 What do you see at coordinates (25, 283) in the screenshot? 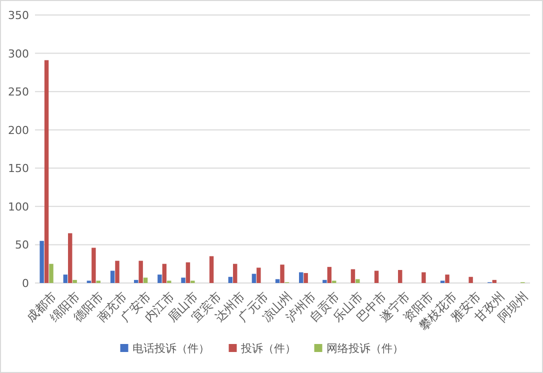
I see `y-tick-label: 0` at bounding box center [25, 283].